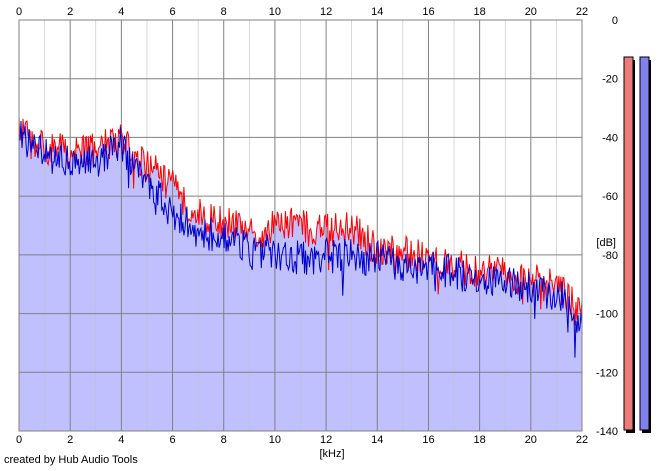 Image resolution: width=664 pixels, height=471 pixels. What do you see at coordinates (610, 80) in the screenshot?
I see `y-tick-label: -20` at bounding box center [610, 80].